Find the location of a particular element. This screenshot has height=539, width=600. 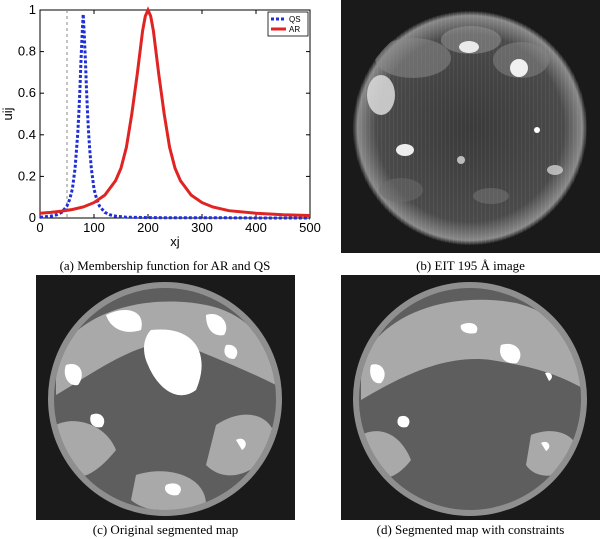

x-axis-label: xj is located at coordinates (175, 241).